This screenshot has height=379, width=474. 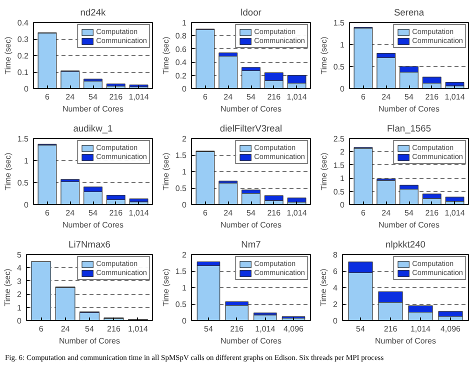 I want to click on chart-title: Flan_1565, so click(x=409, y=129).